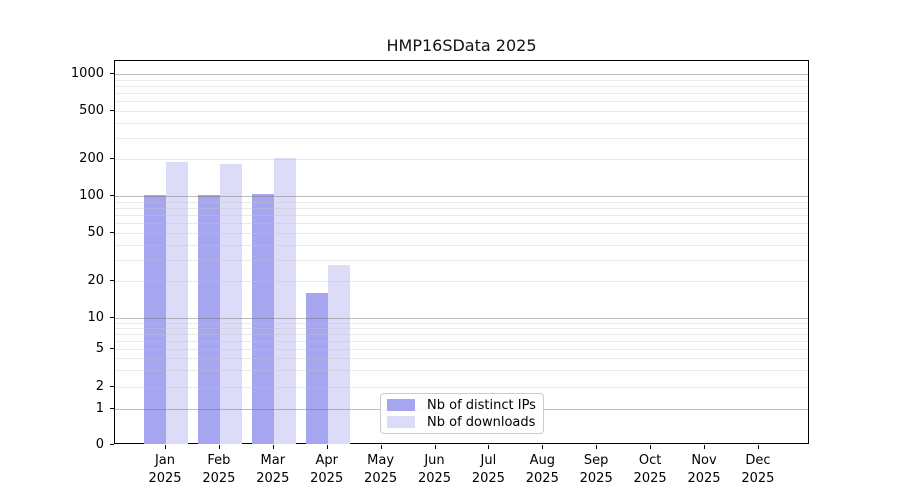 The width and height of the screenshot is (900, 500). What do you see at coordinates (91, 158) in the screenshot?
I see `y-tick-label: 200` at bounding box center [91, 158].